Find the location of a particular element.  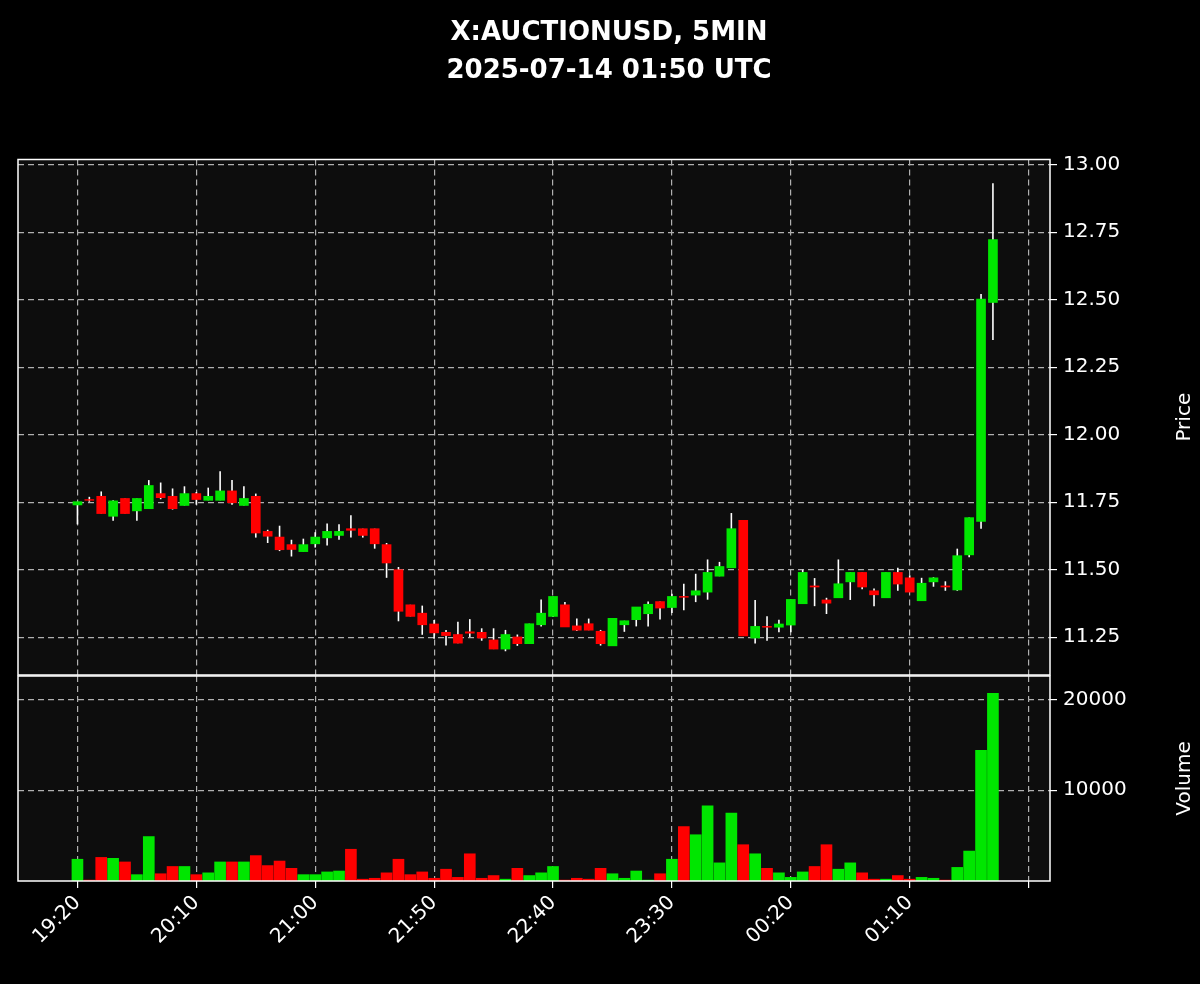

y-tick-label: 12.75 is located at coordinates (1092, 230).